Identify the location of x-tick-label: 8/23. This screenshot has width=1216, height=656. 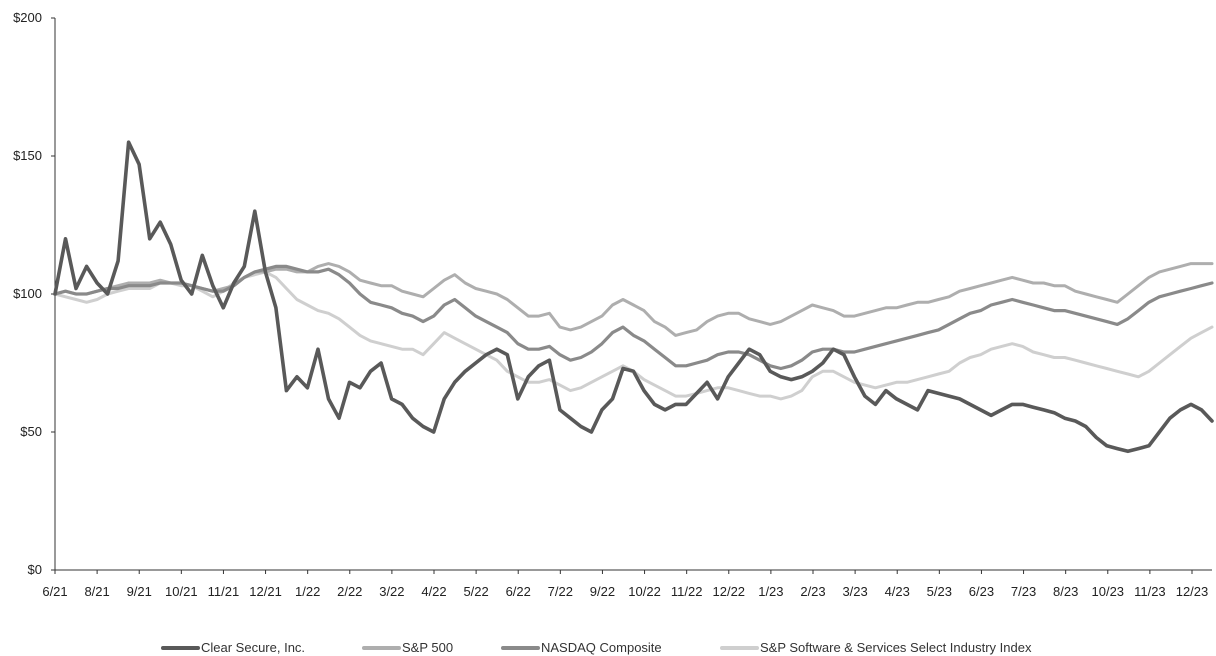
(1065, 591).